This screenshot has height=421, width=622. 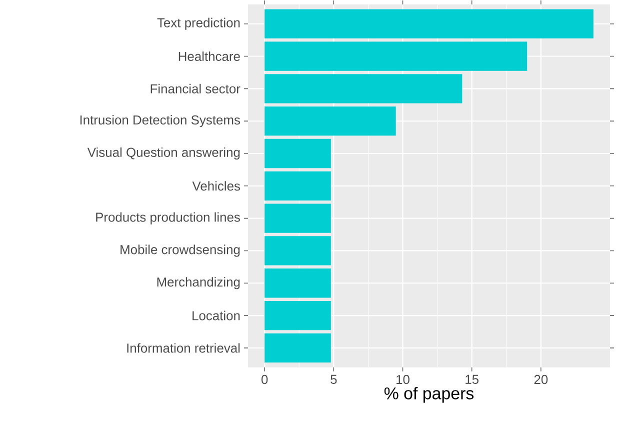 I want to click on y-tick-label: Vehicles, so click(x=216, y=185).